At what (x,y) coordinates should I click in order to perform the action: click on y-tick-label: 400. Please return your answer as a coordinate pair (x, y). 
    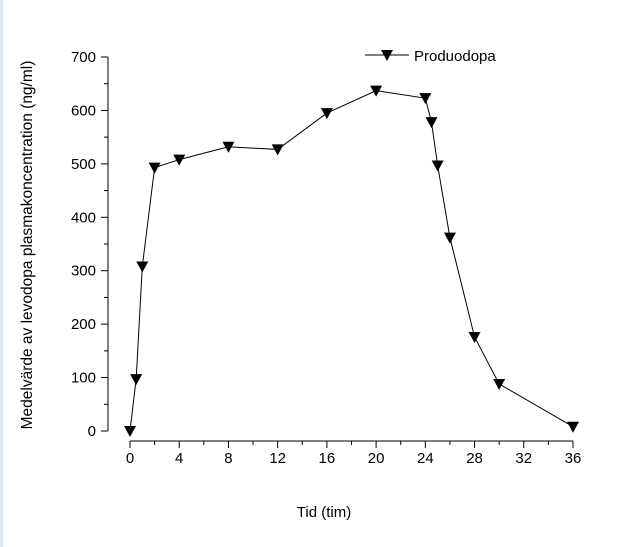
    Looking at the image, I should click on (83, 217).